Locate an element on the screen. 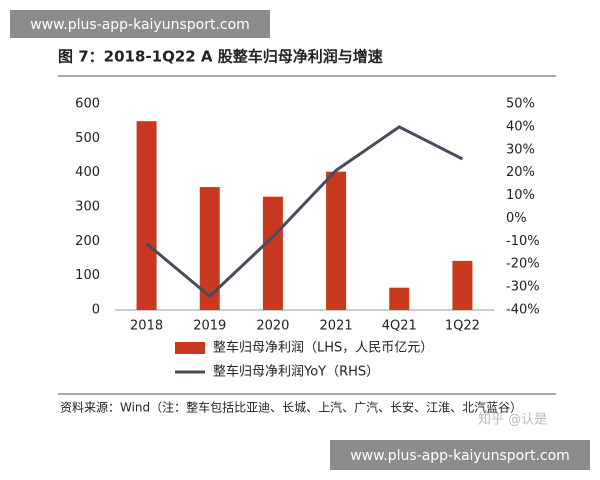 The height and width of the screenshot is (480, 600). y2-tick-label: 10% is located at coordinates (520, 195).